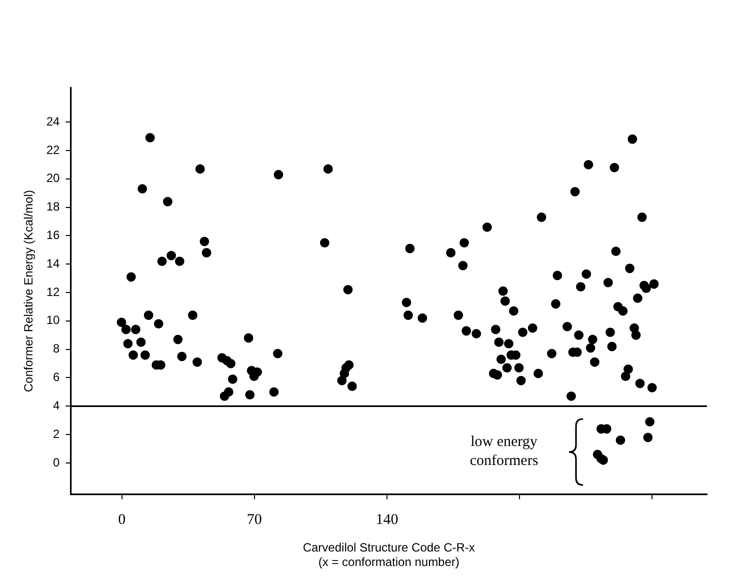 The image size is (755, 584). What do you see at coordinates (56, 349) in the screenshot?
I see `y-tick-label: 8` at bounding box center [56, 349].